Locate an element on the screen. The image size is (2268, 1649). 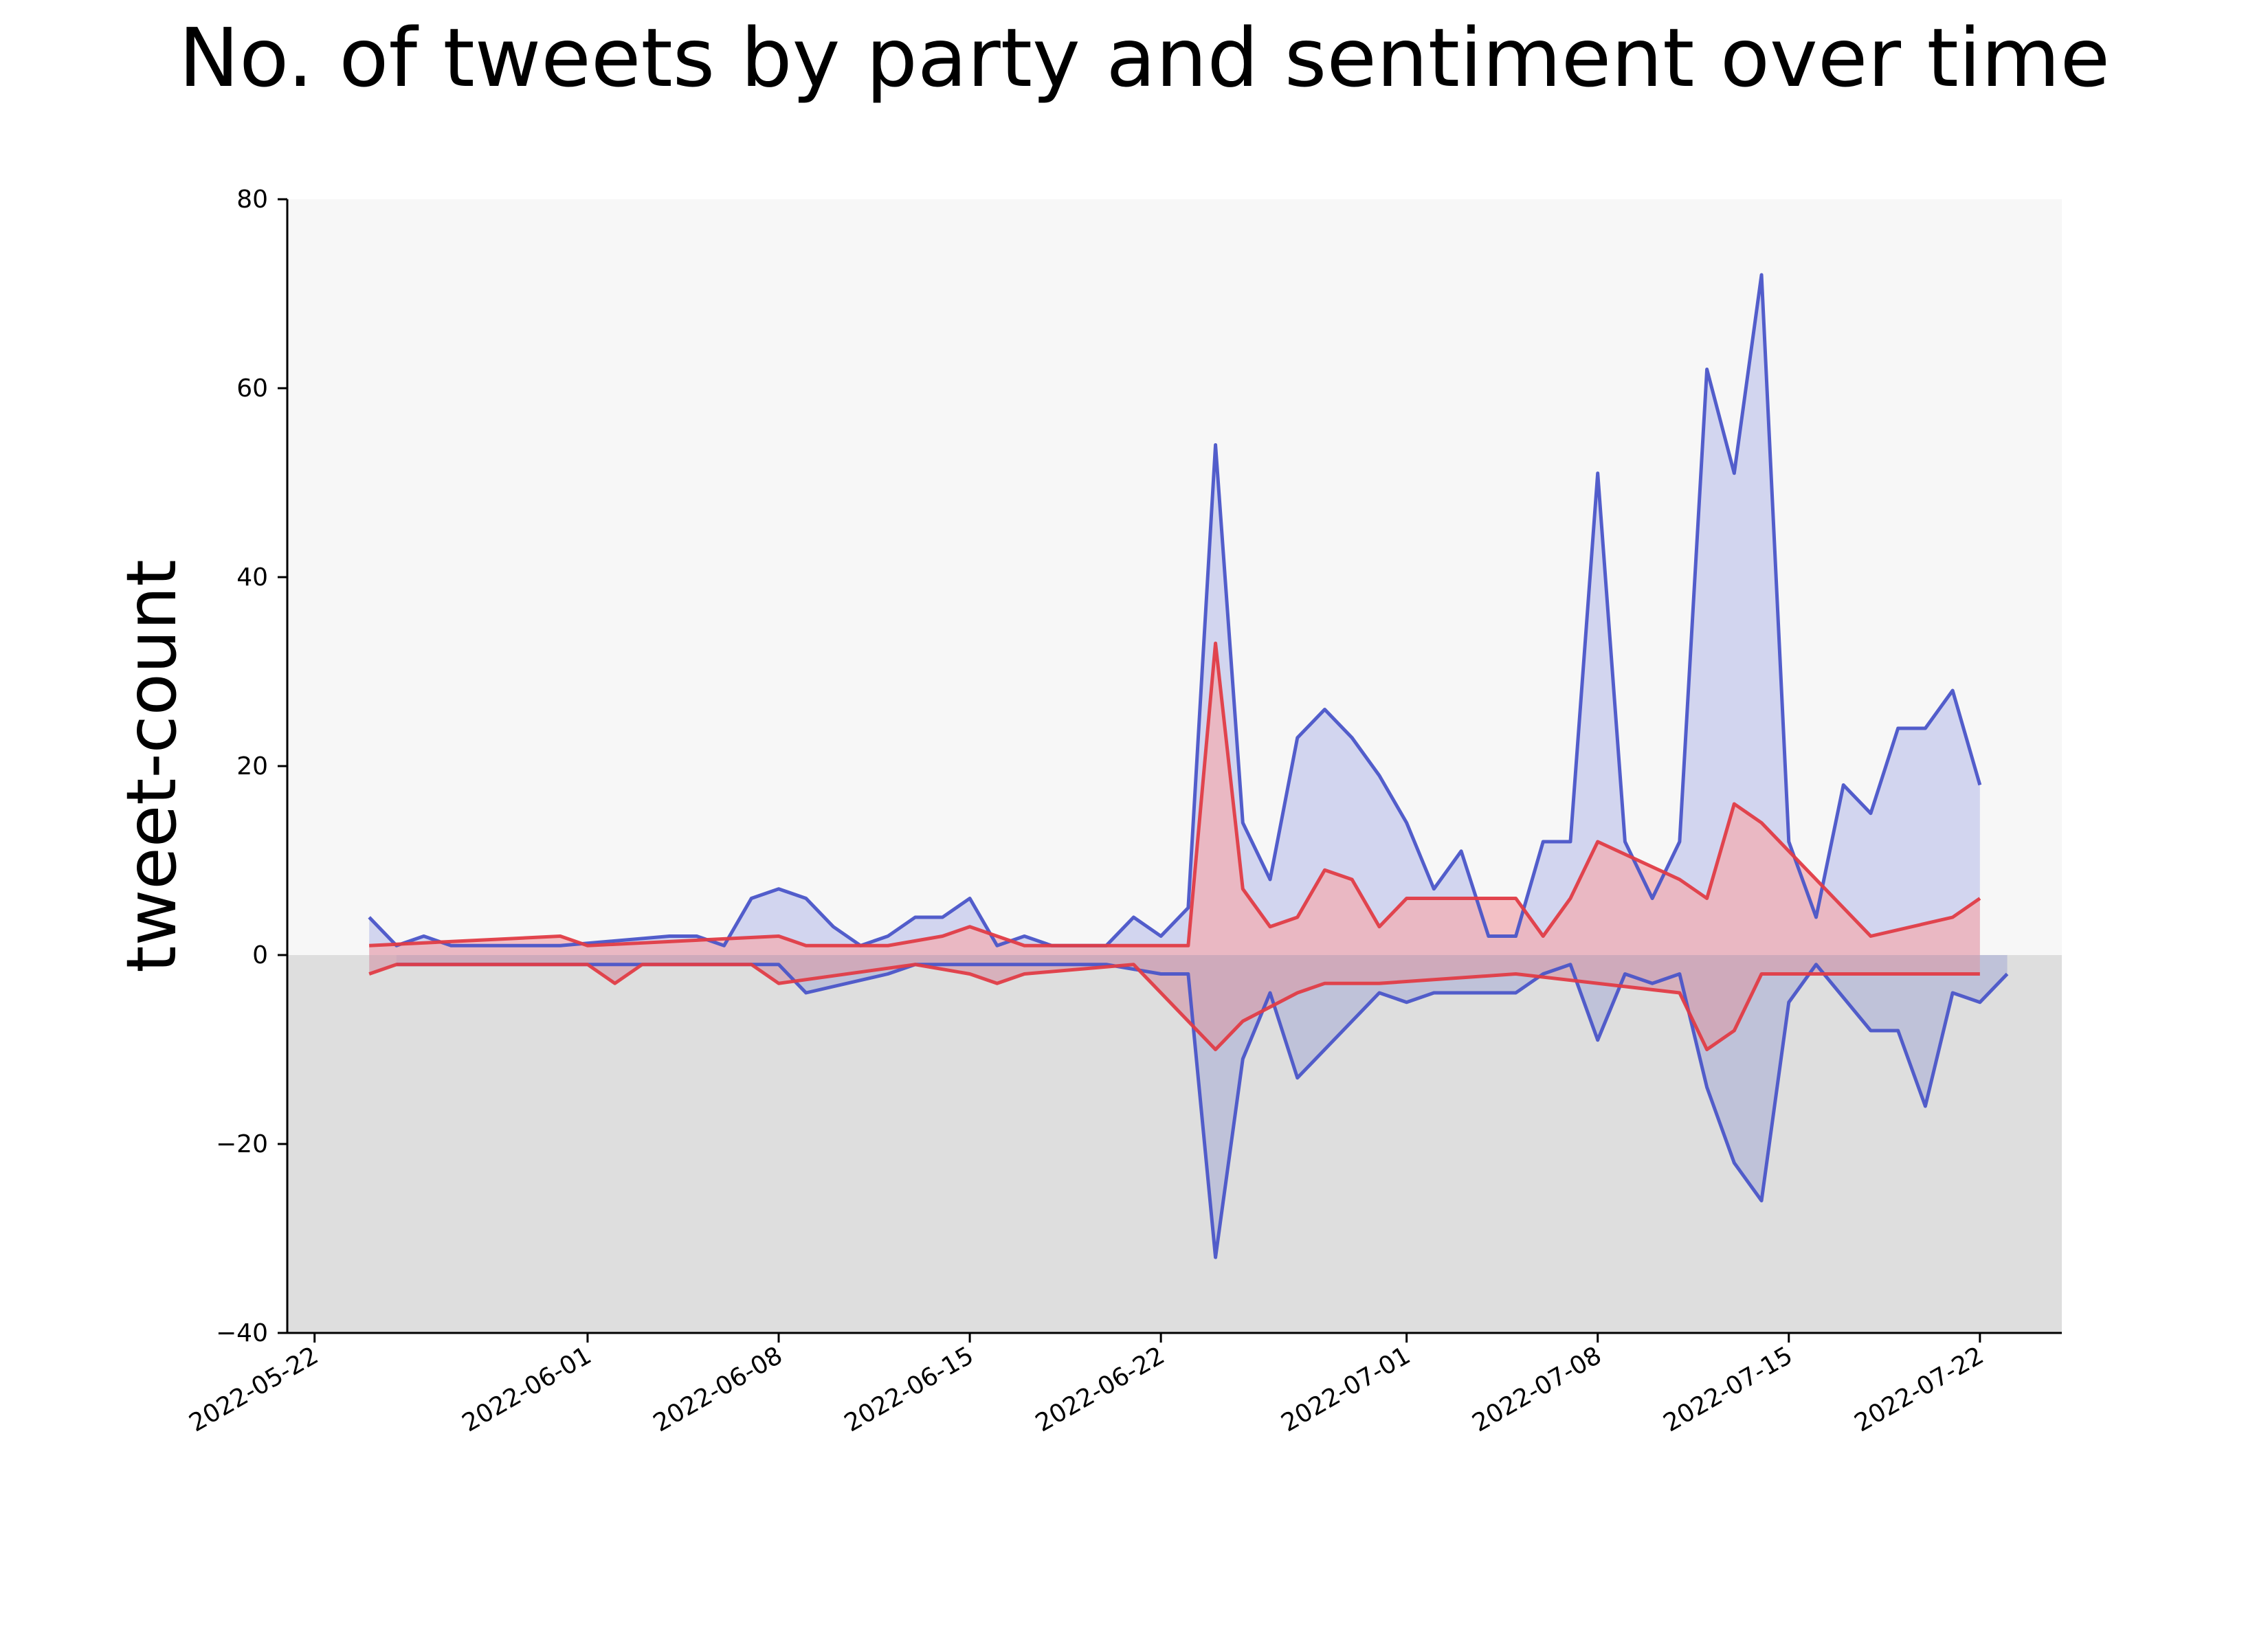
x-tick-label: 2022-07-01 is located at coordinates (1345, 1389).